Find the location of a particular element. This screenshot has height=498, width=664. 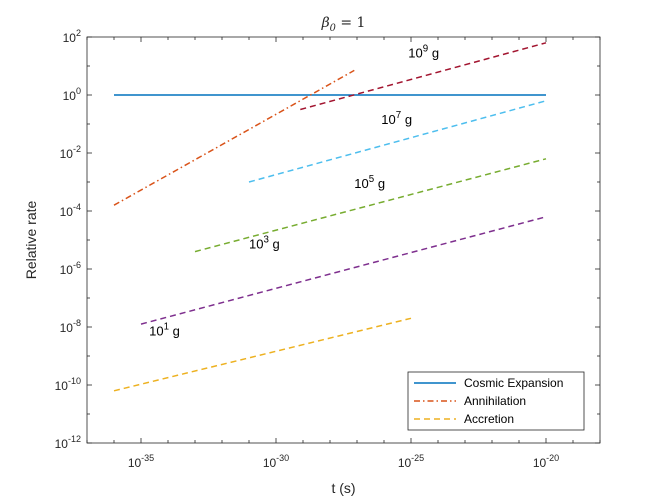

y-tick-label: 10² is located at coordinates (72, 36).